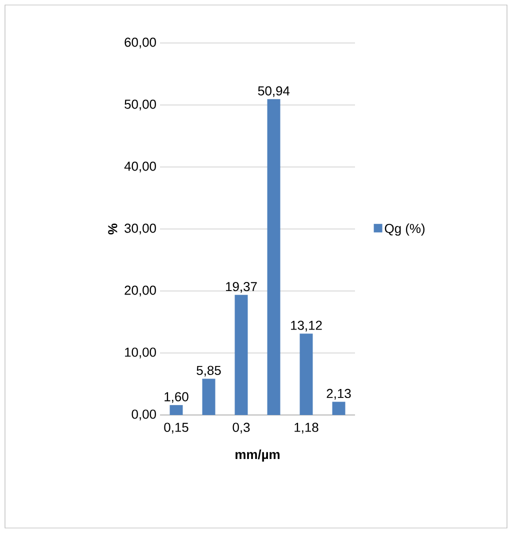 Image resolution: width=512 pixels, height=533 pixels. Describe the element at coordinates (140, 353) in the screenshot. I see `y-tick-label: 10,00` at that location.